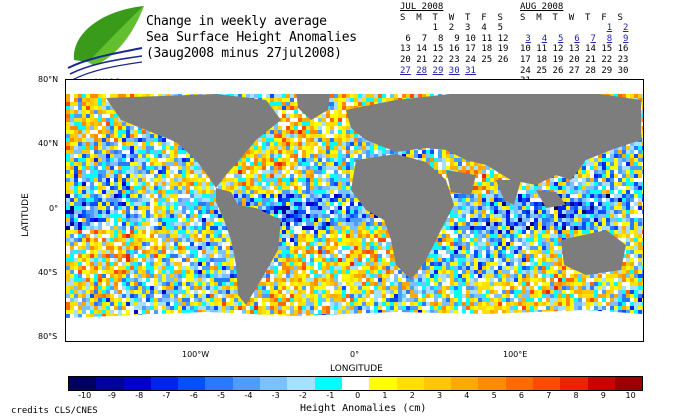 The height and width of the screenshot is (419, 700). What do you see at coordinates (48, 79) in the screenshot?
I see `lat-tick-80n: 80°N` at bounding box center [48, 79].